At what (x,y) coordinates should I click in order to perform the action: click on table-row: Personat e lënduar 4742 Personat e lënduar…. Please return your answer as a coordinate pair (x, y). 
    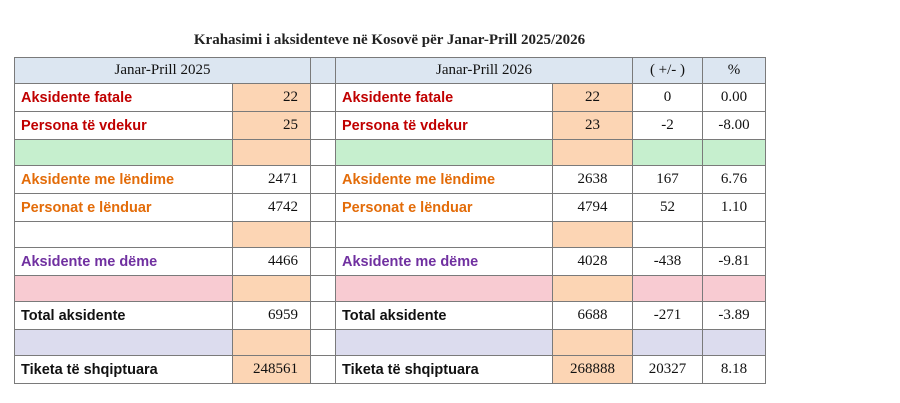
    Looking at the image, I should click on (390, 207).